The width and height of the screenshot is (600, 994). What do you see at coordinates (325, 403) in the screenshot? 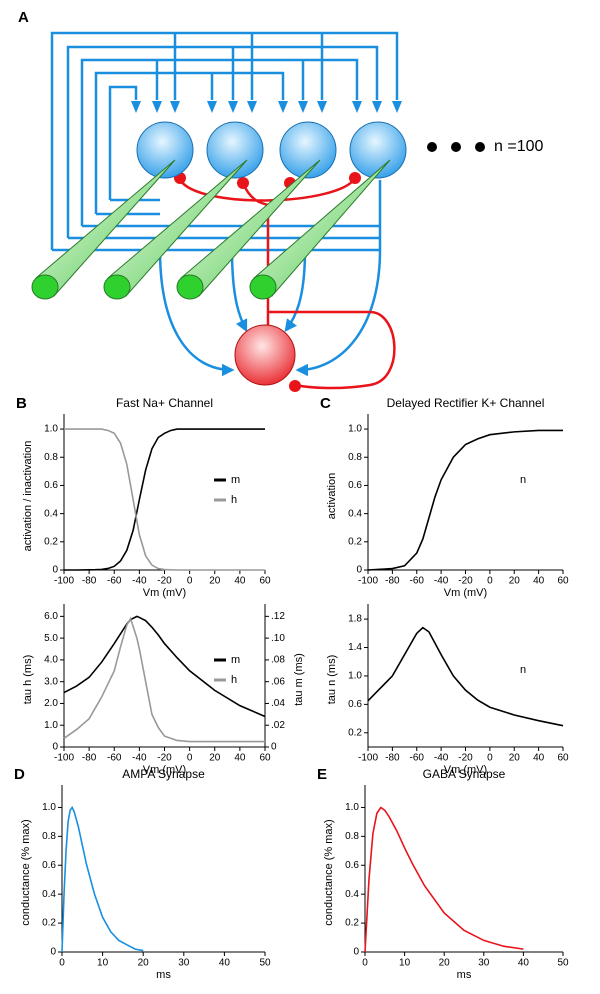
I see `panel-label: C` at bounding box center [325, 403].